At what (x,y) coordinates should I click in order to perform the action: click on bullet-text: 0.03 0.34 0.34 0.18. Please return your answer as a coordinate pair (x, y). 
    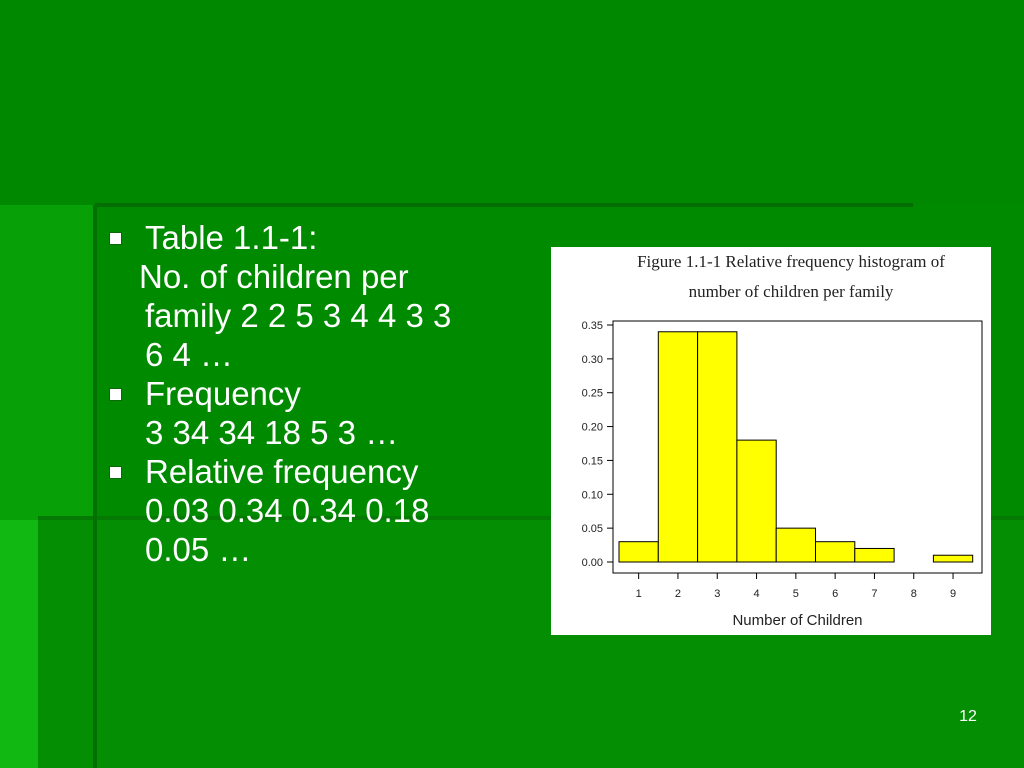
    Looking at the image, I should click on (287, 510).